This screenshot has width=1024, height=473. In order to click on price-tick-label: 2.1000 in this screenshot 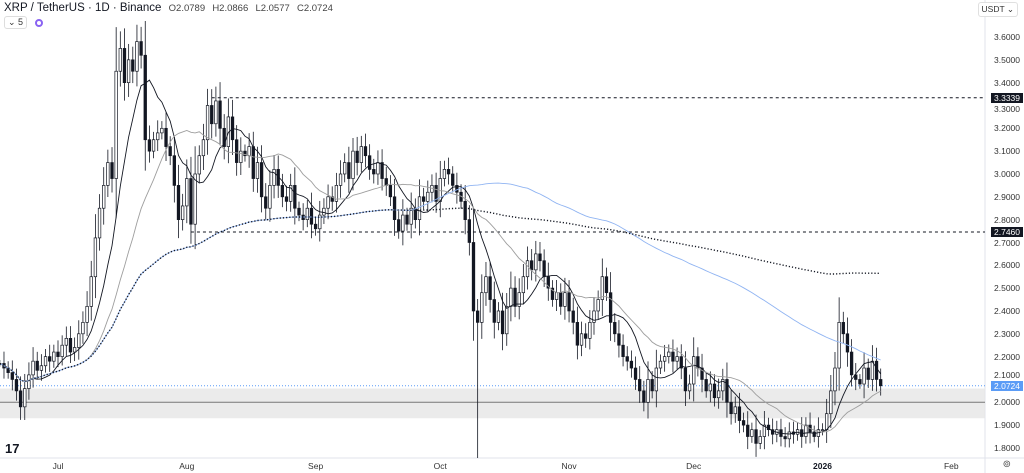, I will do `click(1007, 374)`.